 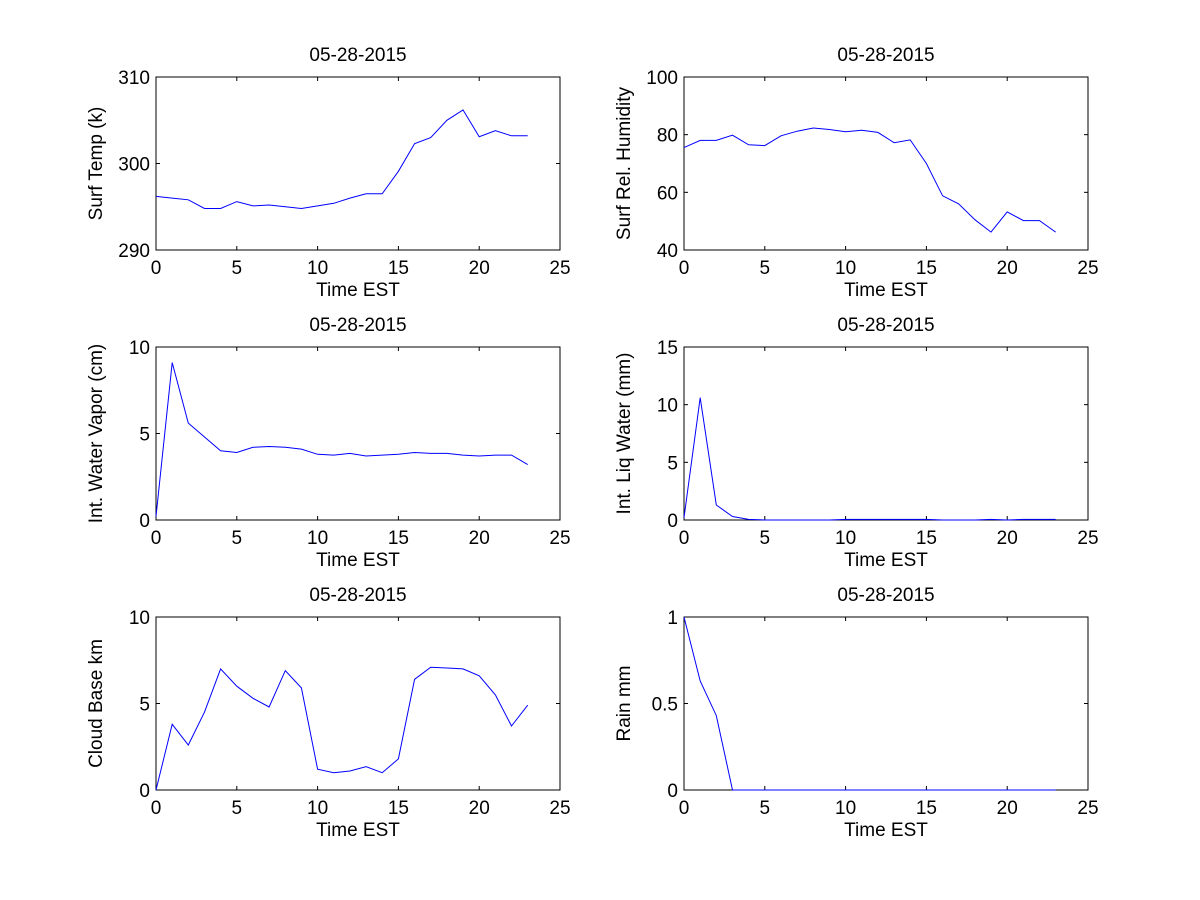 I want to click on y-axis-label: Int. Liq Water (mm), so click(x=624, y=434).